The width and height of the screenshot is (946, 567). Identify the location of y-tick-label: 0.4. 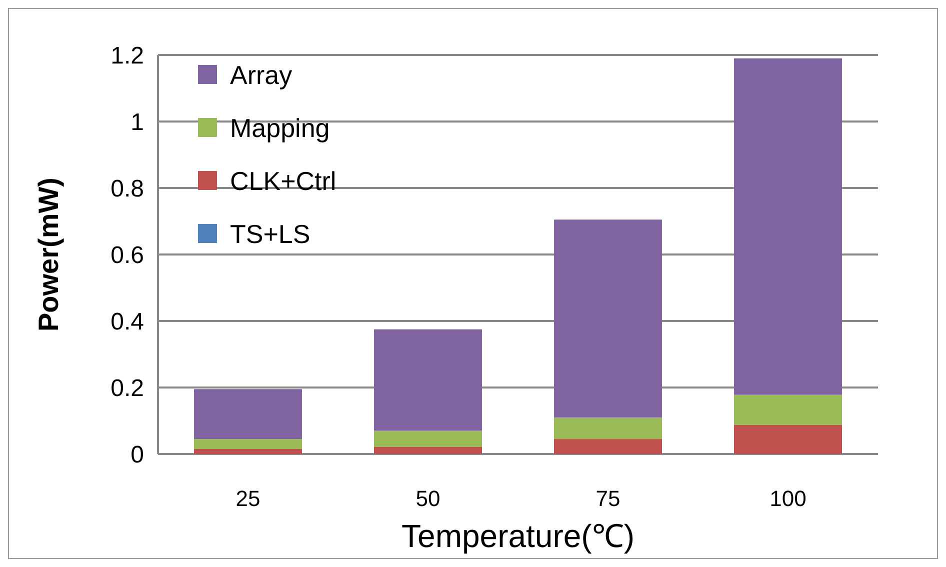
(127, 322).